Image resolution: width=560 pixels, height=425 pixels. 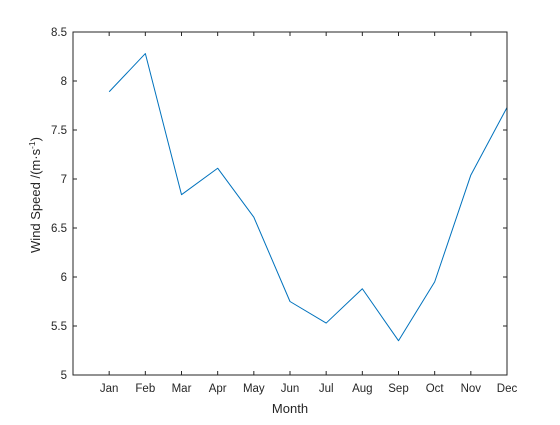 I want to click on y-tick-label: 7.5, so click(x=59, y=131).